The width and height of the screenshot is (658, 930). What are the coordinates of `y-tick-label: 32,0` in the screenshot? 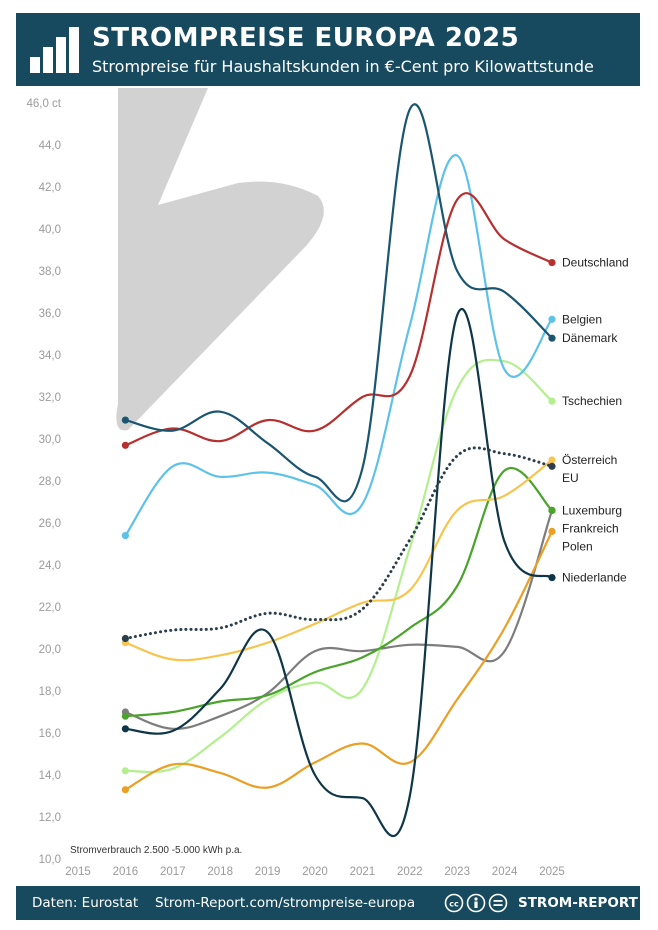 It's located at (50, 398).